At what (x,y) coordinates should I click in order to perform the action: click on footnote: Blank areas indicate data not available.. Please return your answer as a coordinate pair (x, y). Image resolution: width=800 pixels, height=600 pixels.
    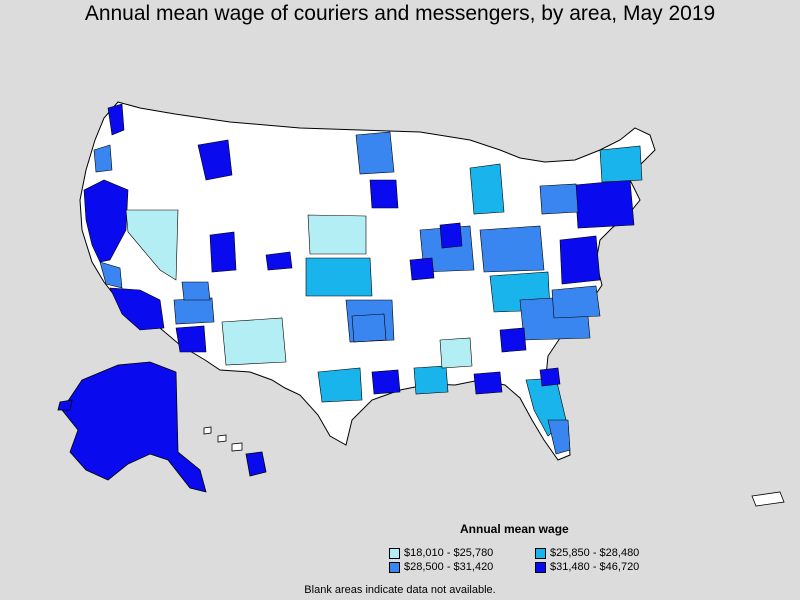
    Looking at the image, I should click on (400, 590).